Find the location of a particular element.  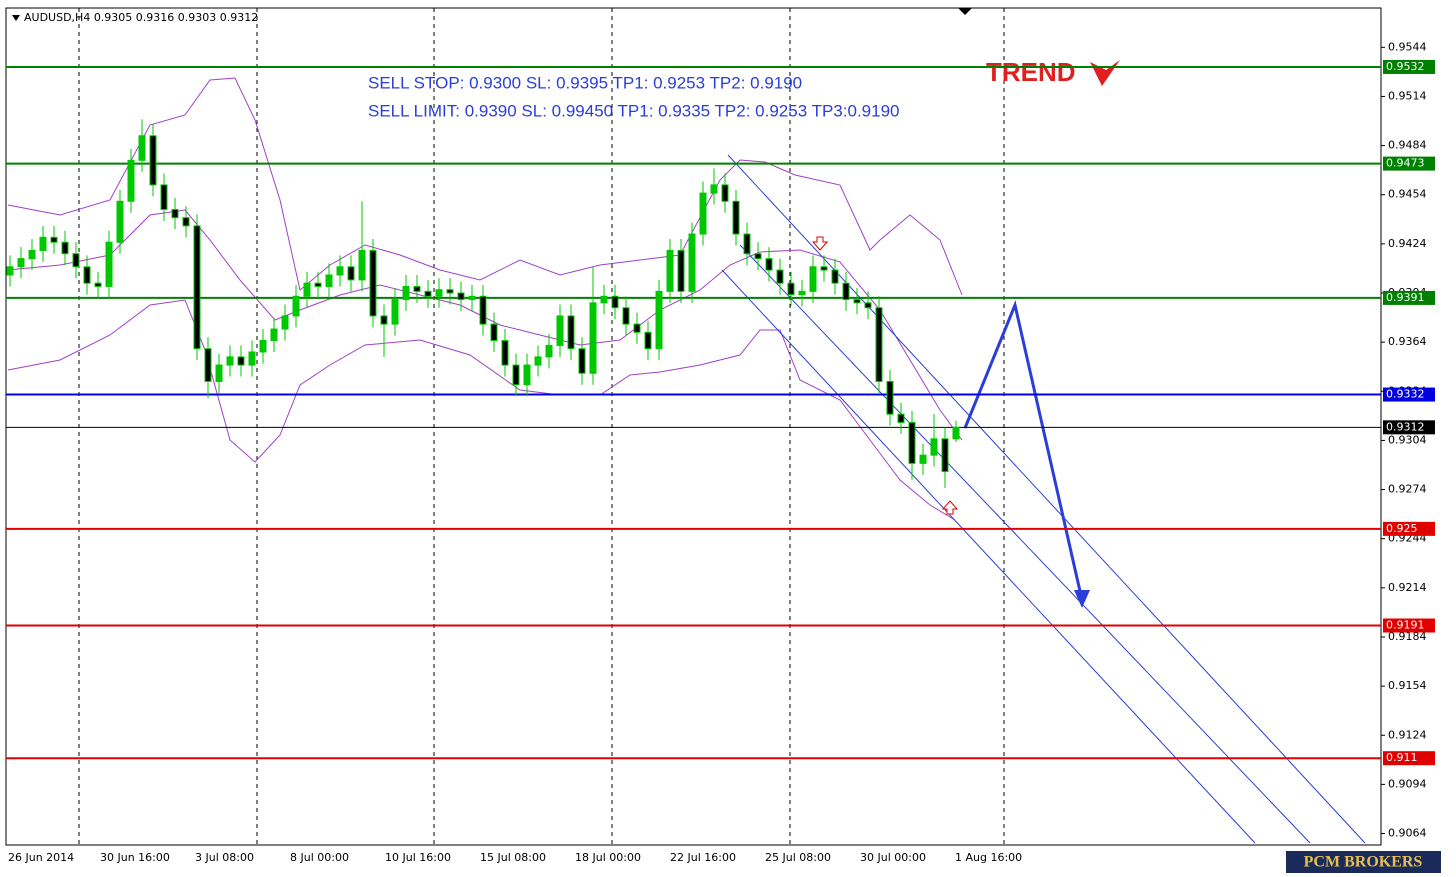

x-tick-label: 30 Jun 16:00 is located at coordinates (135, 857).